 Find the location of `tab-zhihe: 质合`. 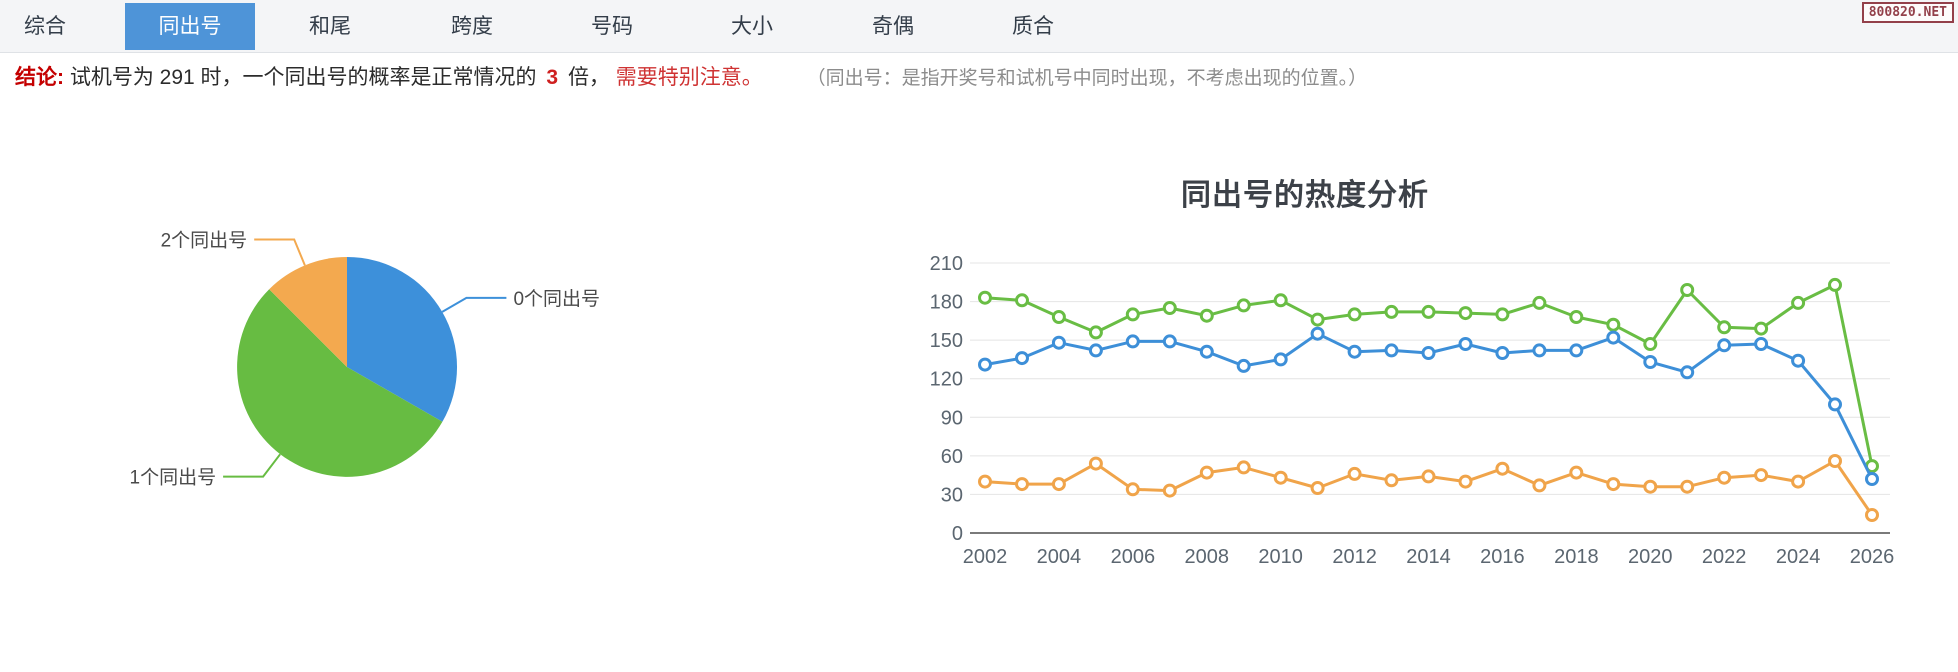

tab-zhihe: 质合 is located at coordinates (1033, 26).